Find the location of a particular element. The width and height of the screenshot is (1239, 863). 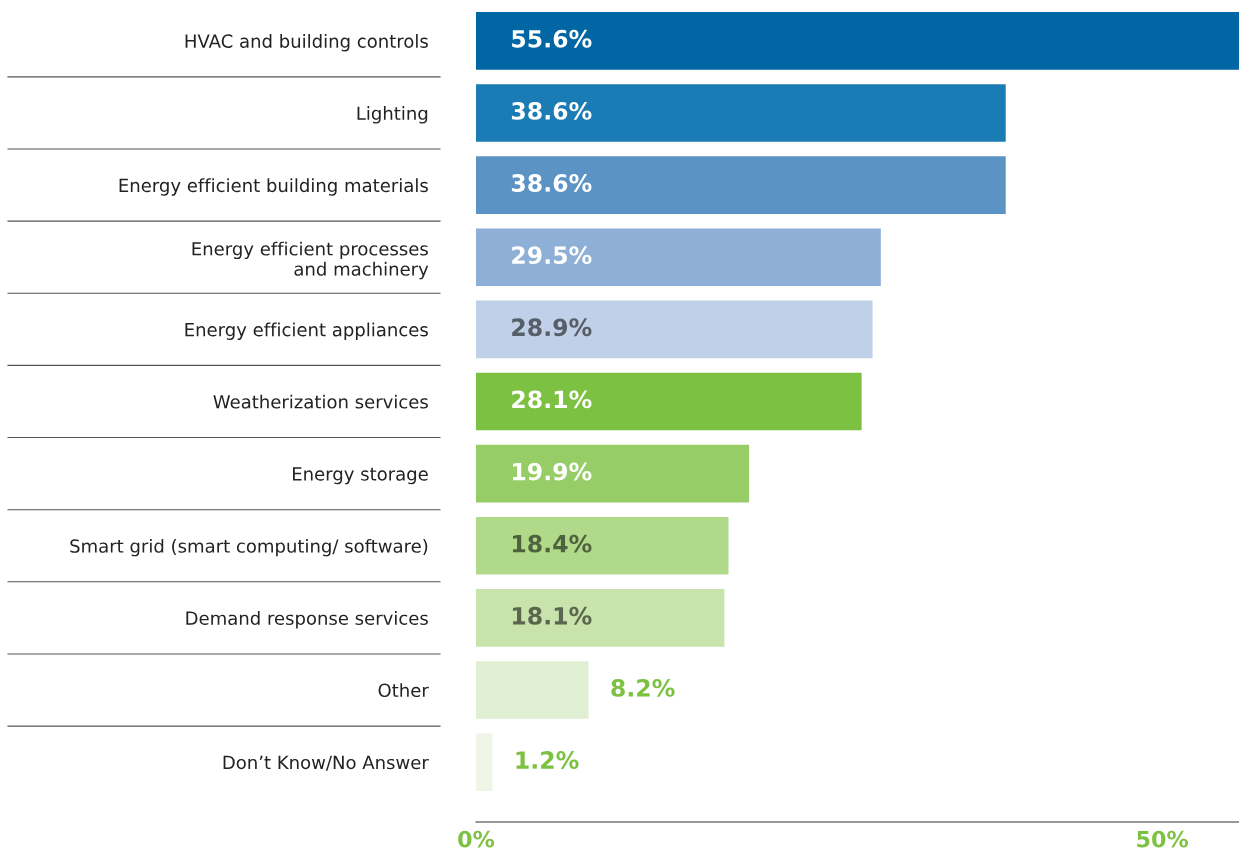

y-tick-label: Energy efficient building materials is located at coordinates (273, 187).